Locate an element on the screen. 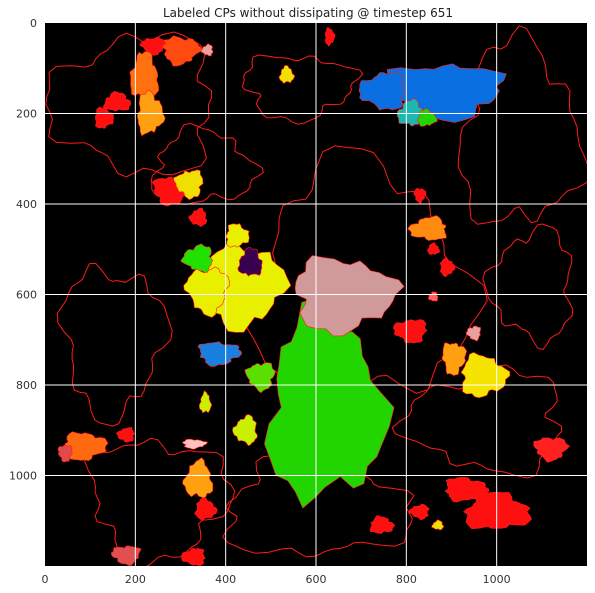 This screenshot has height=593, width=595. y-tick-label: 200 is located at coordinates (26, 114).